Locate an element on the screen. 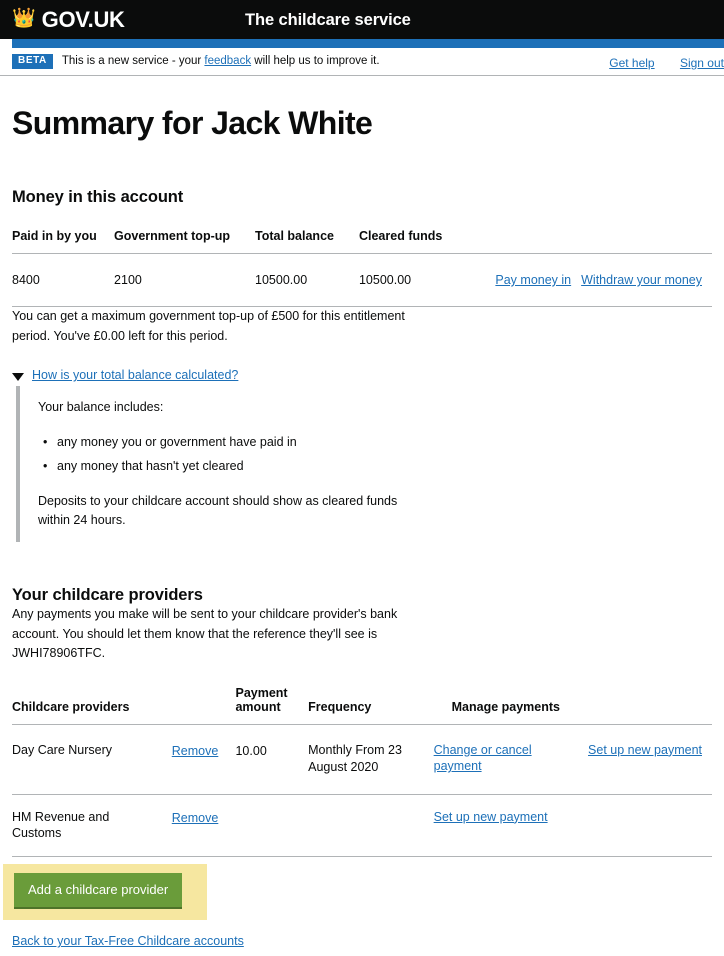 The image size is (724, 956). withdraw-money-link: Withdraw your money is located at coordinates (641, 280).